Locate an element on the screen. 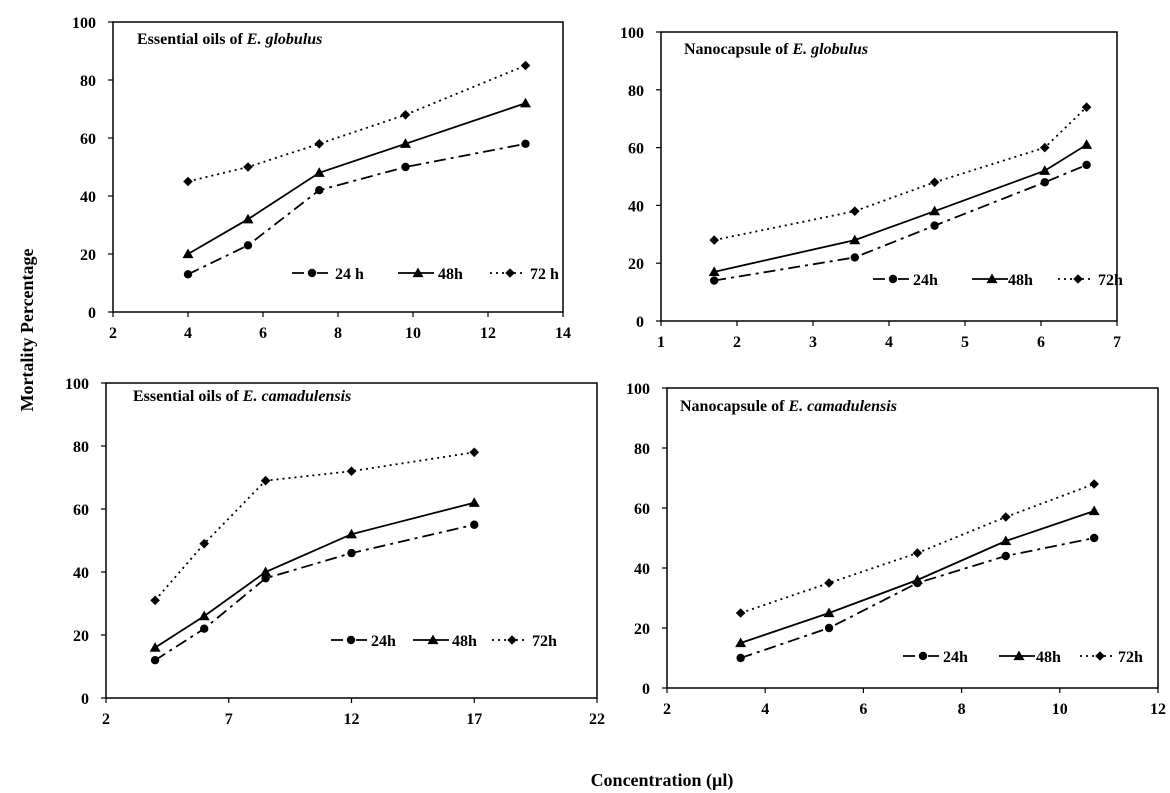 The height and width of the screenshot is (793, 1170). legend-label: 24h is located at coordinates (955, 657).